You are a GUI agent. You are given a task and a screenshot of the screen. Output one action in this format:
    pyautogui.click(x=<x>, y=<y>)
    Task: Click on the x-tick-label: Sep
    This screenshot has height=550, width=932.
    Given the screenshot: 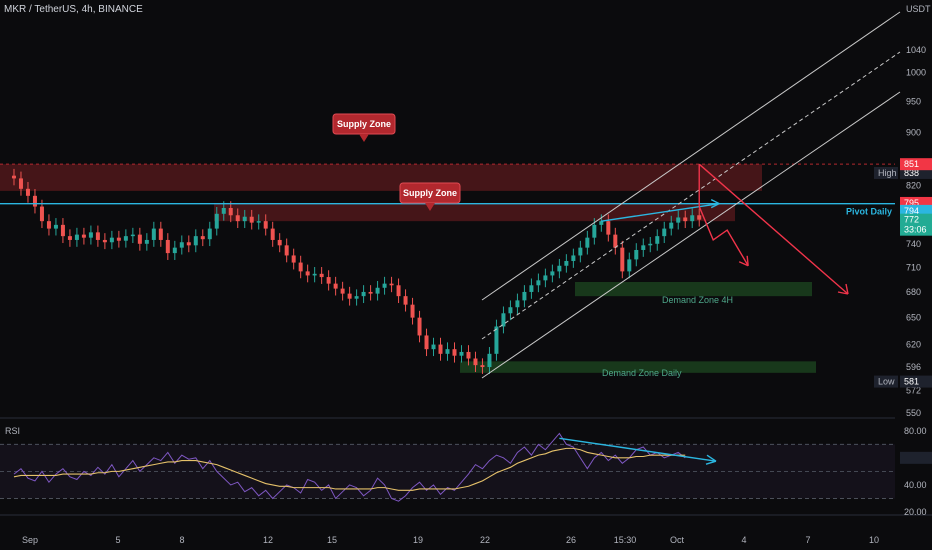 What is the action you would take?
    pyautogui.click(x=30, y=540)
    